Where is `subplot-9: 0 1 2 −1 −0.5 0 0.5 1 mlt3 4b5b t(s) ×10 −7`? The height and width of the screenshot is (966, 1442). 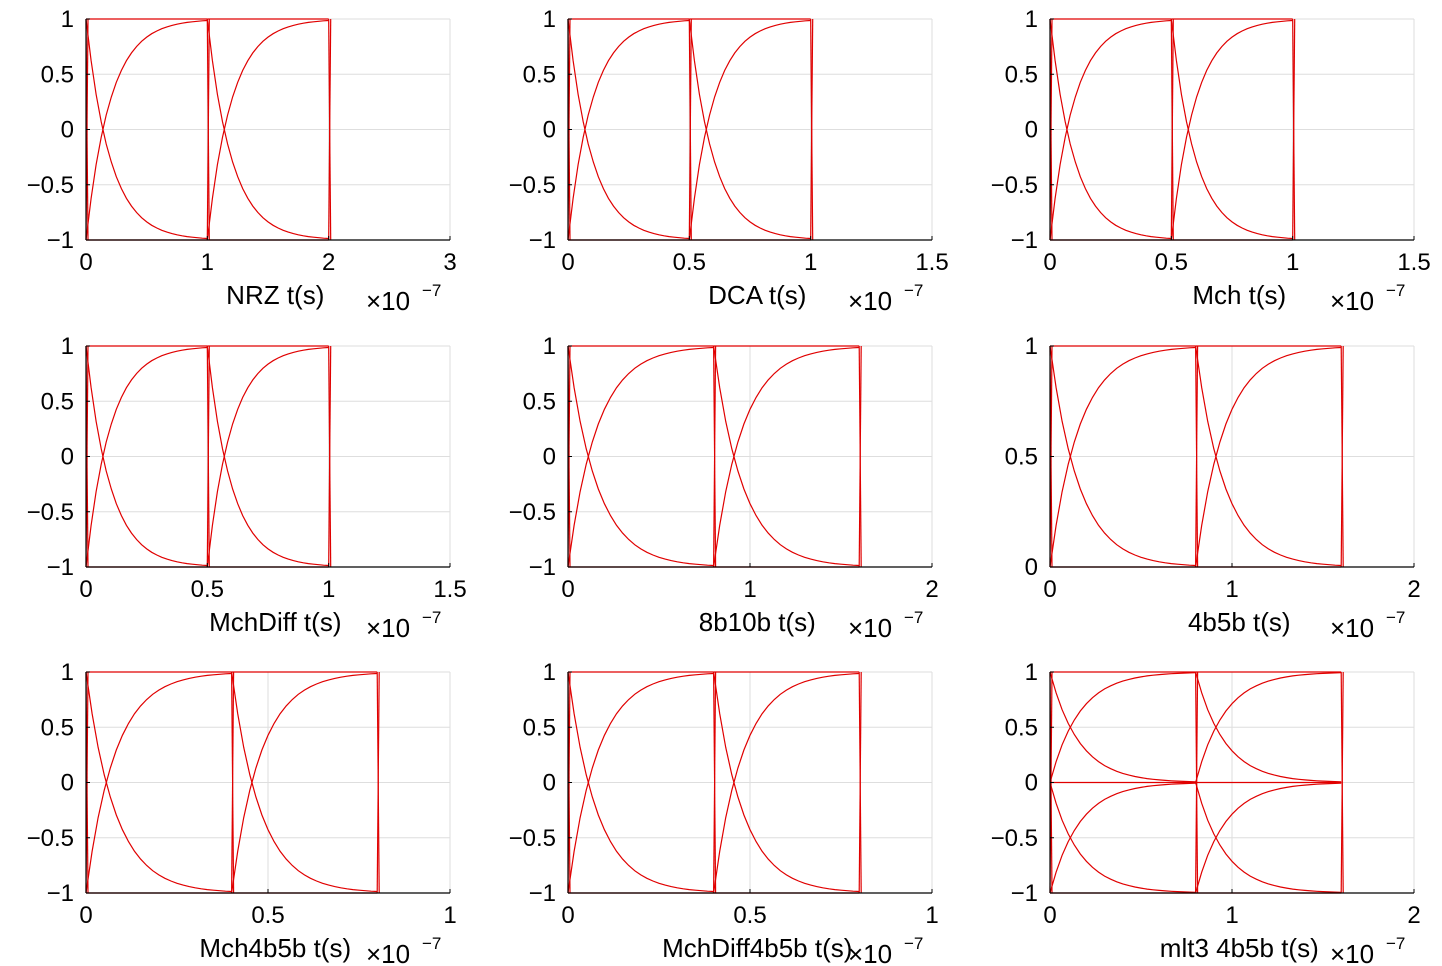
subplot-9: 0 1 2 −1 −0.5 0 0.5 1 mlt3 4b5b t(s) ×10 −7 is located at coordinates (1206, 812).